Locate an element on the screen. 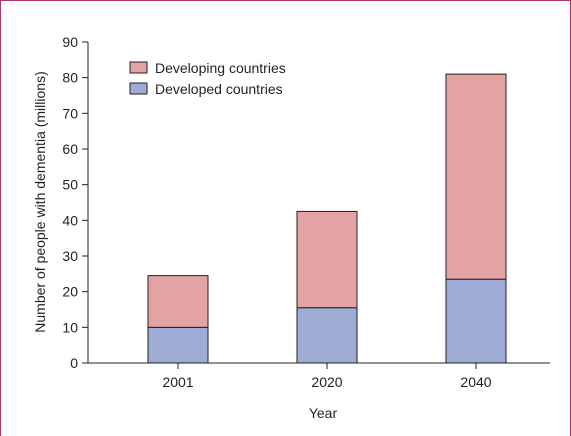  legend-swatch-developing-countries is located at coordinates (138, 67).